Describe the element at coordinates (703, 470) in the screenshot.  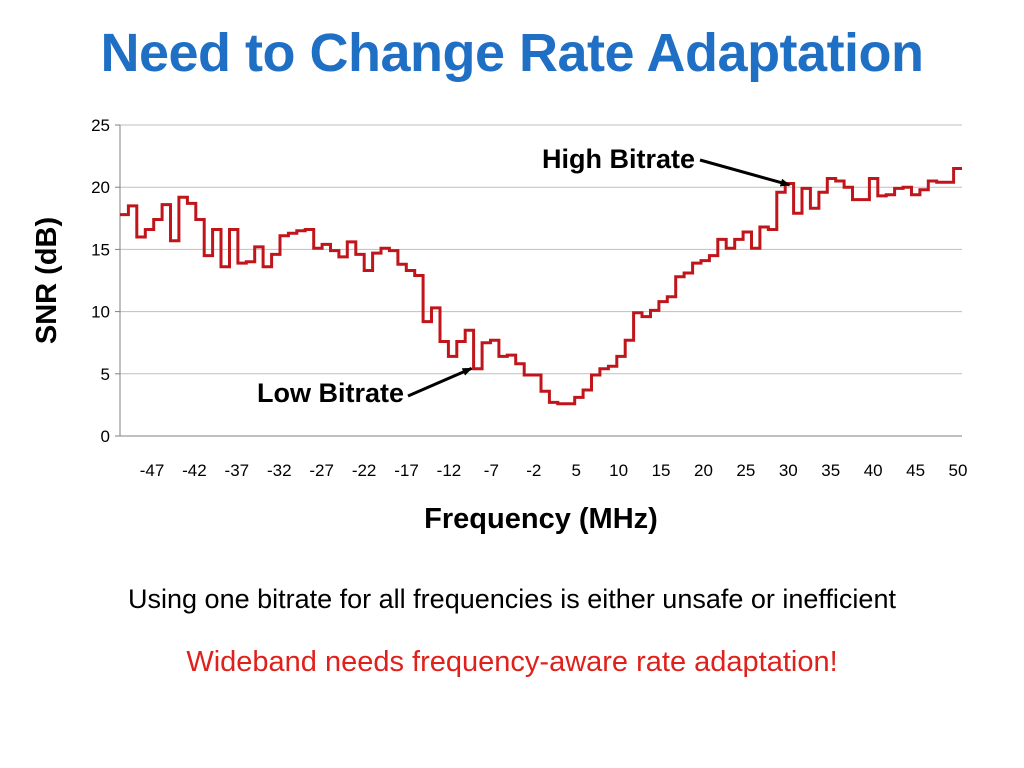
I see `x-tick-label: 20` at that location.